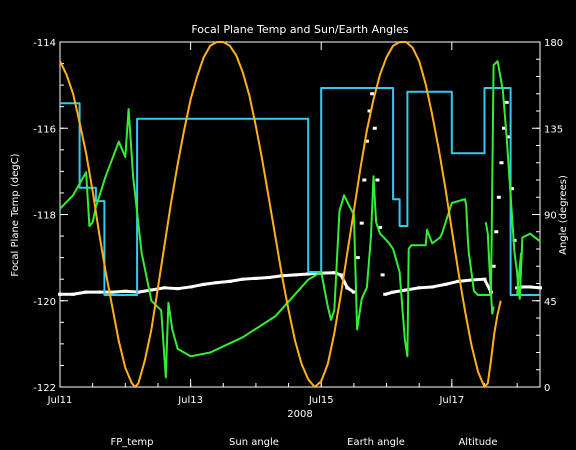  I want to click on y-right-ticks: 0 45 90 135 180, so click(547, 216).